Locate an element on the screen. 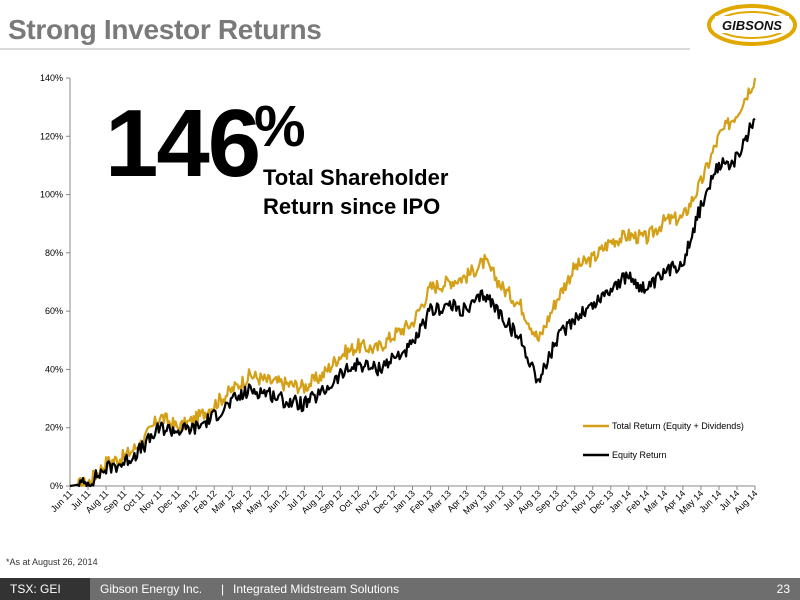 This screenshot has height=600, width=800. slide-title: Strong Investor Returns is located at coordinates (165, 29).